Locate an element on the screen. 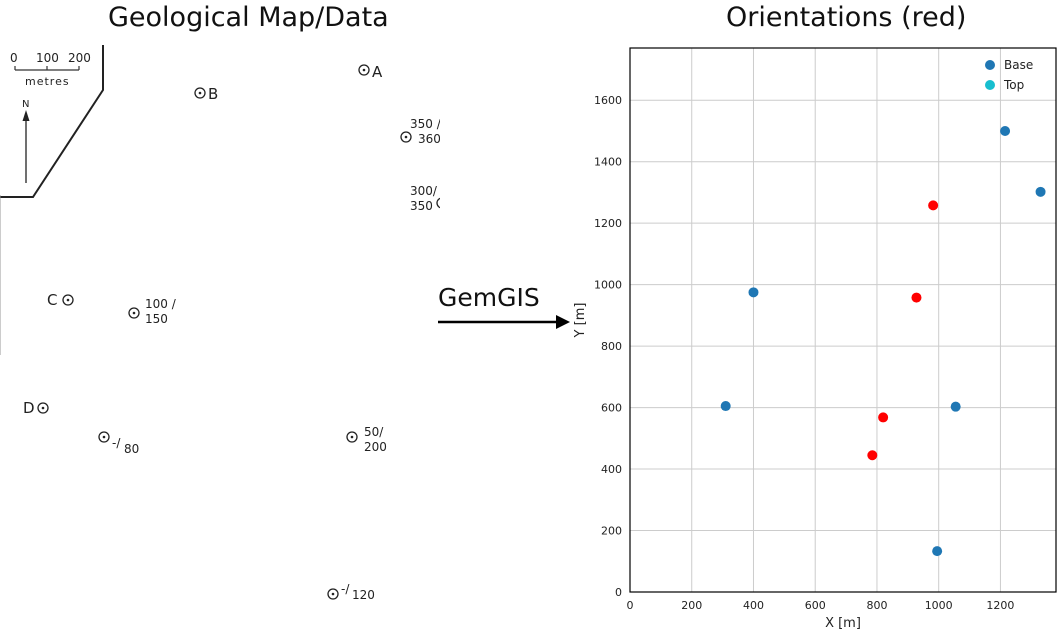 The image size is (1059, 634). x-tick-label: 400 is located at coordinates (753, 605).